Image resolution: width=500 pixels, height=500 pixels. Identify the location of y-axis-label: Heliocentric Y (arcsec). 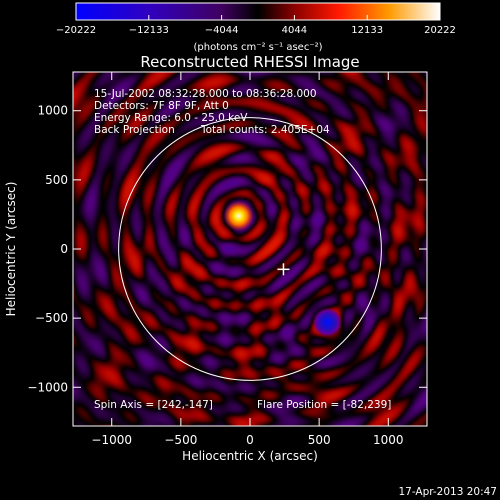
(11, 249).